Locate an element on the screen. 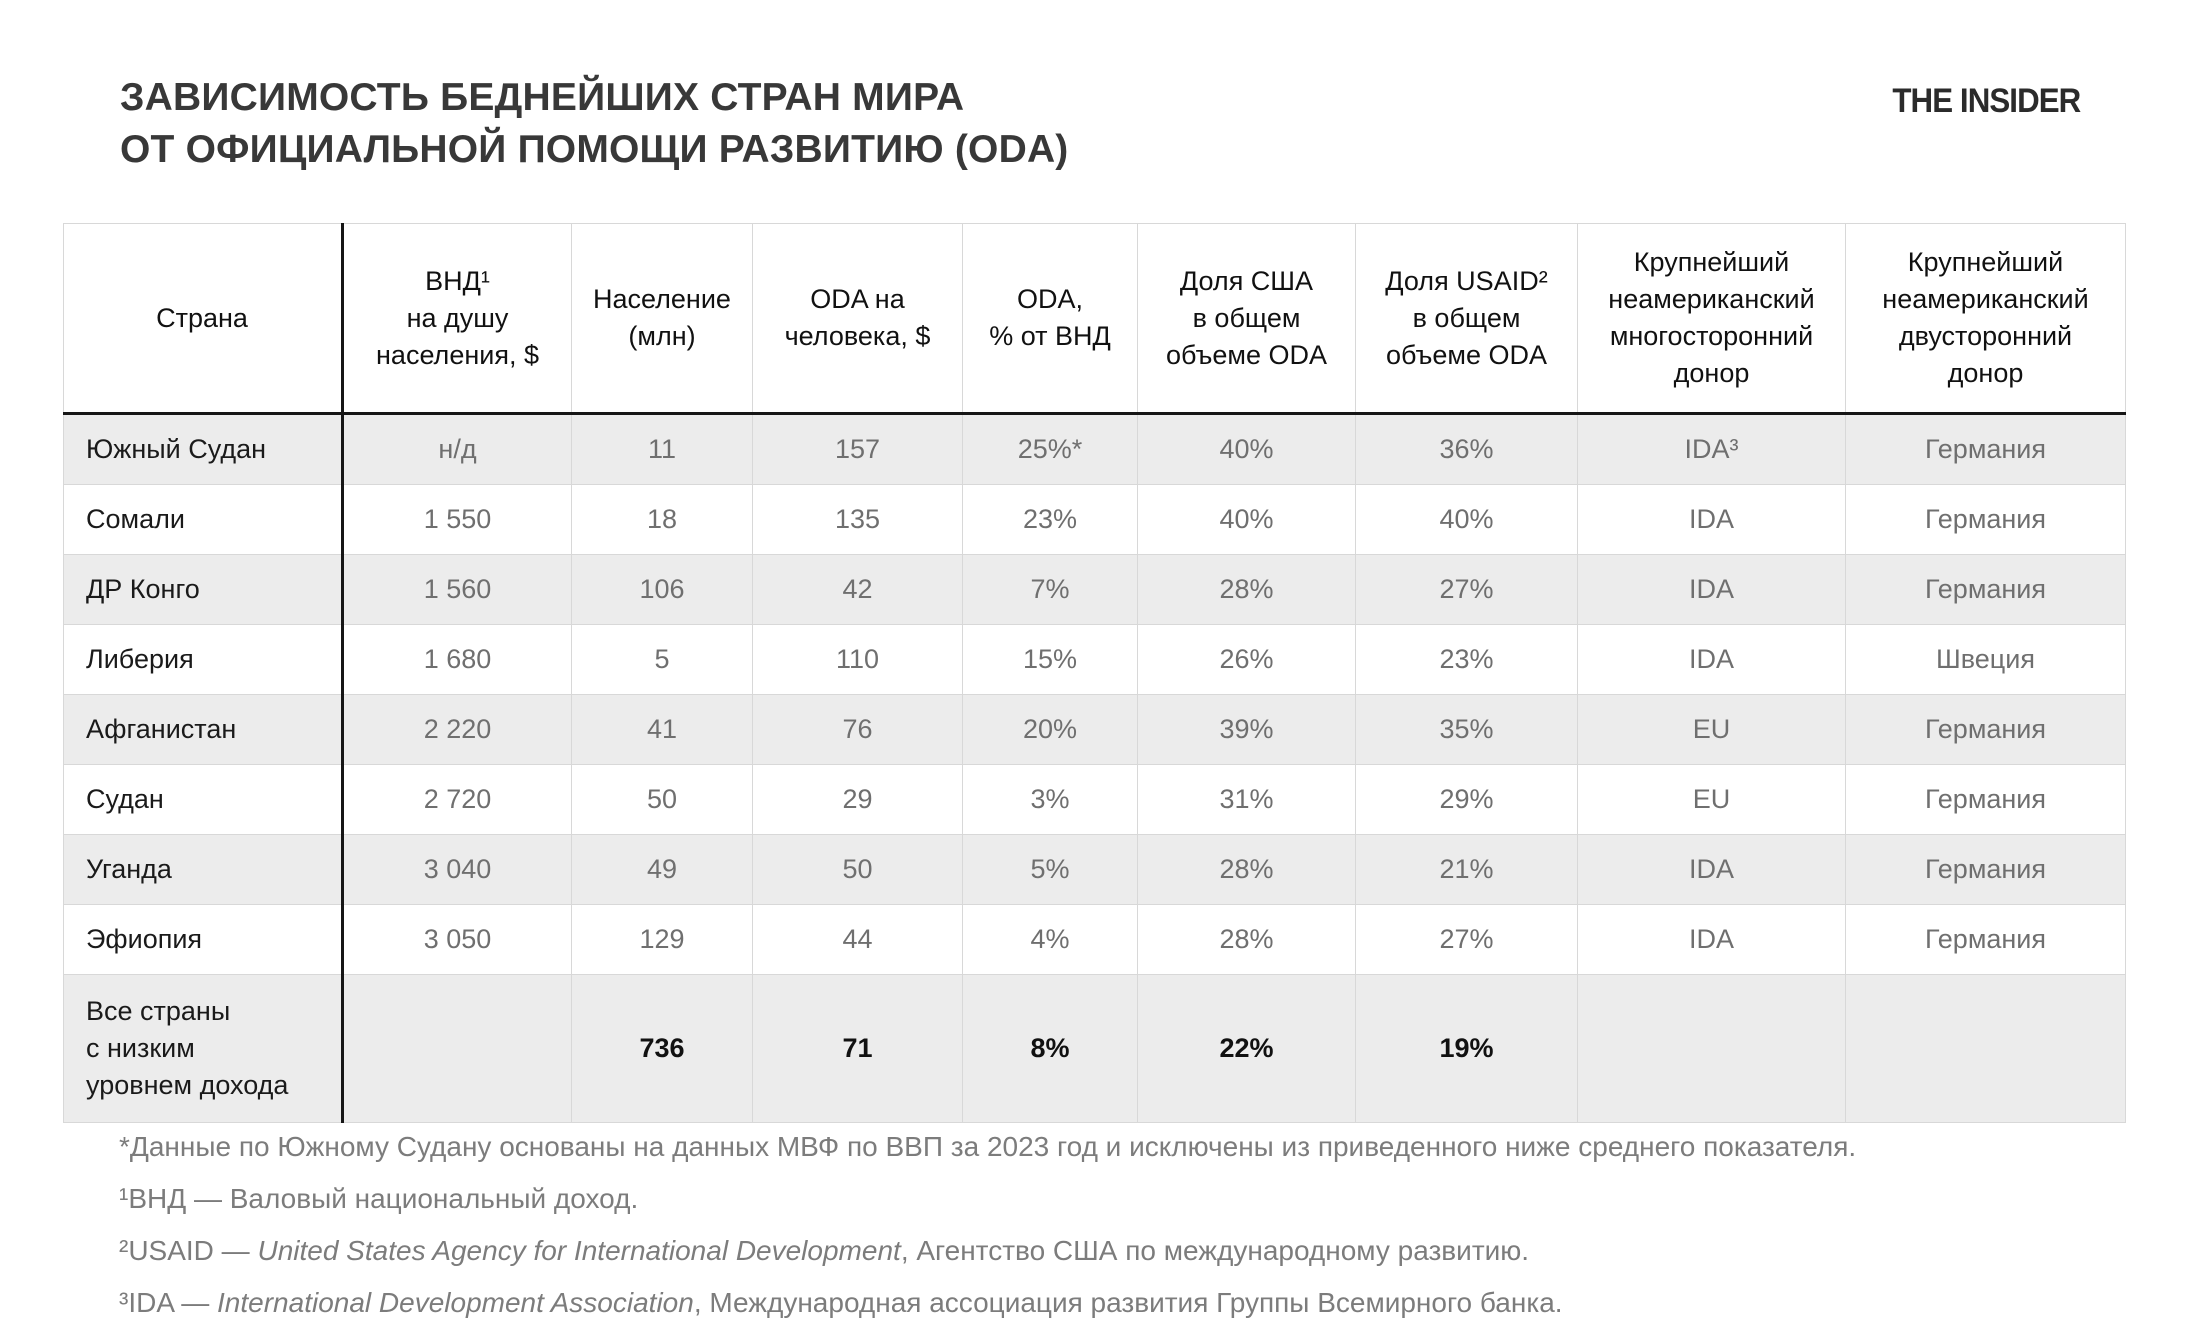  country-cell: Все страны с низким уровнем дохода is located at coordinates (203, 1048).